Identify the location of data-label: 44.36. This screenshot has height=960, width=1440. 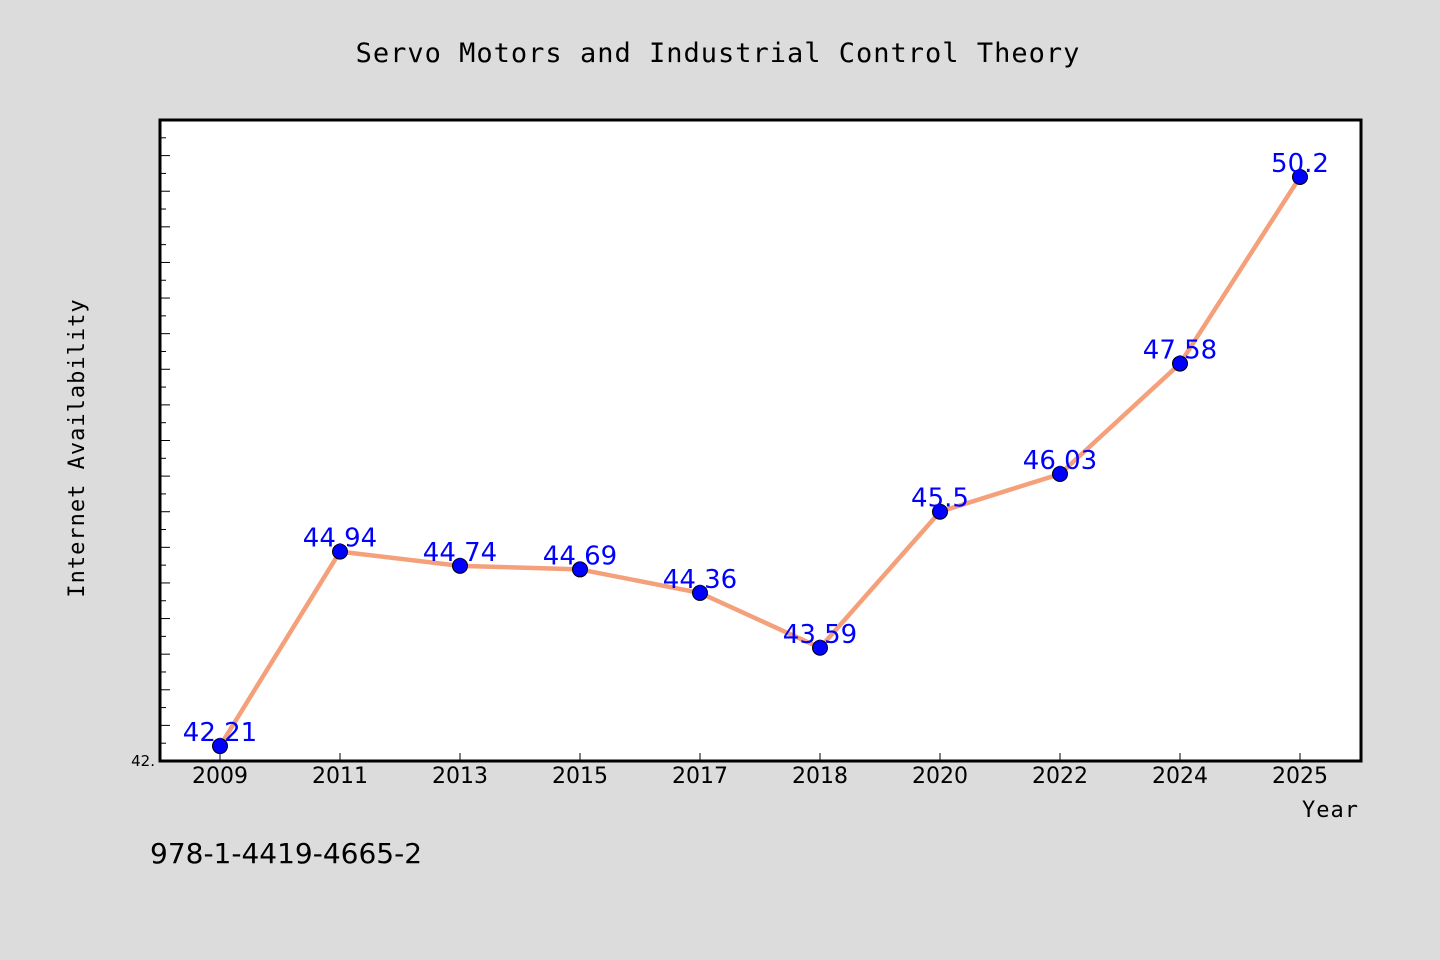
(700, 580).